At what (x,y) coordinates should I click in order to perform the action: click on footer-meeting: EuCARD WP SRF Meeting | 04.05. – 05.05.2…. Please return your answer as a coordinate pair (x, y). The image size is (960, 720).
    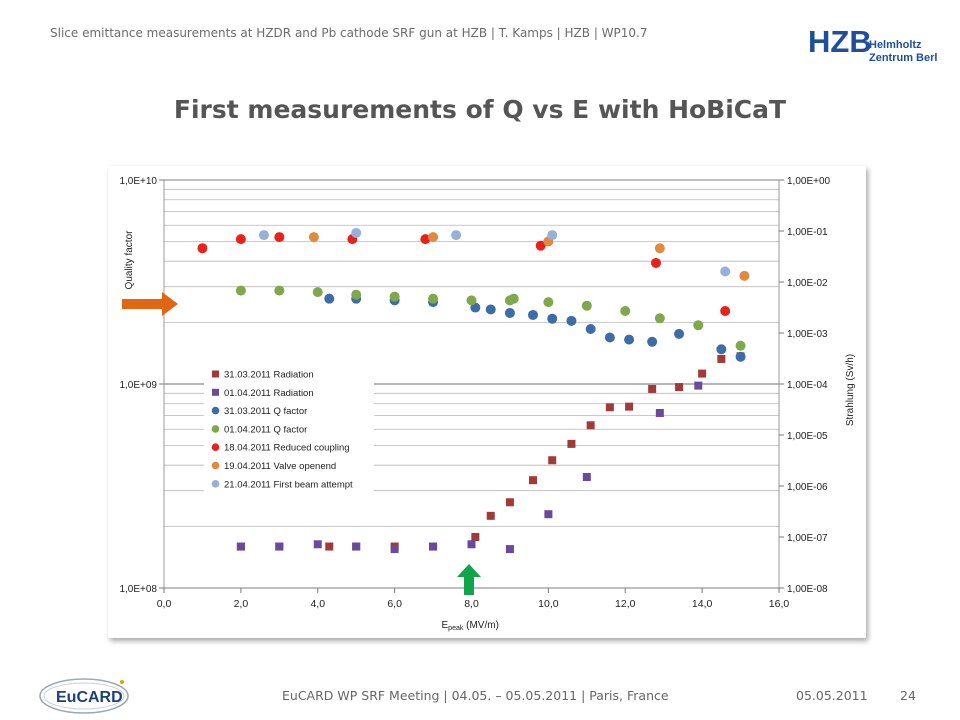
    Looking at the image, I should click on (475, 695).